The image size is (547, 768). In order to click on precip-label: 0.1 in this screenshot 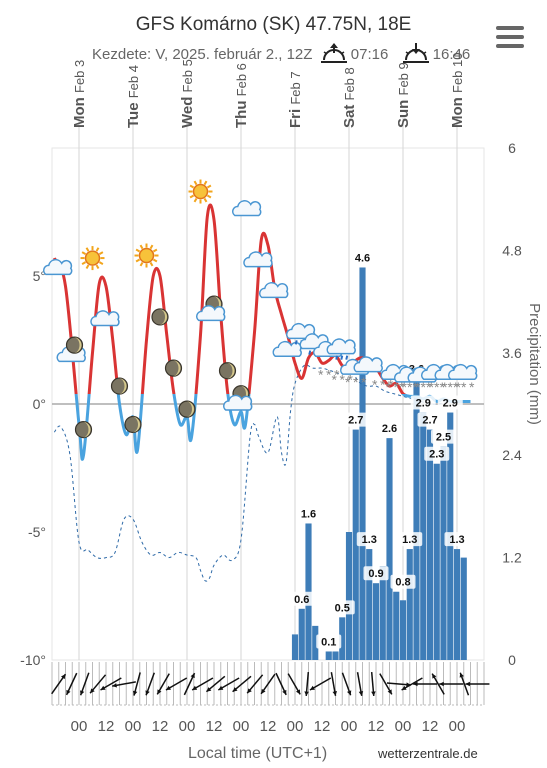, I will do `click(328, 642)`.